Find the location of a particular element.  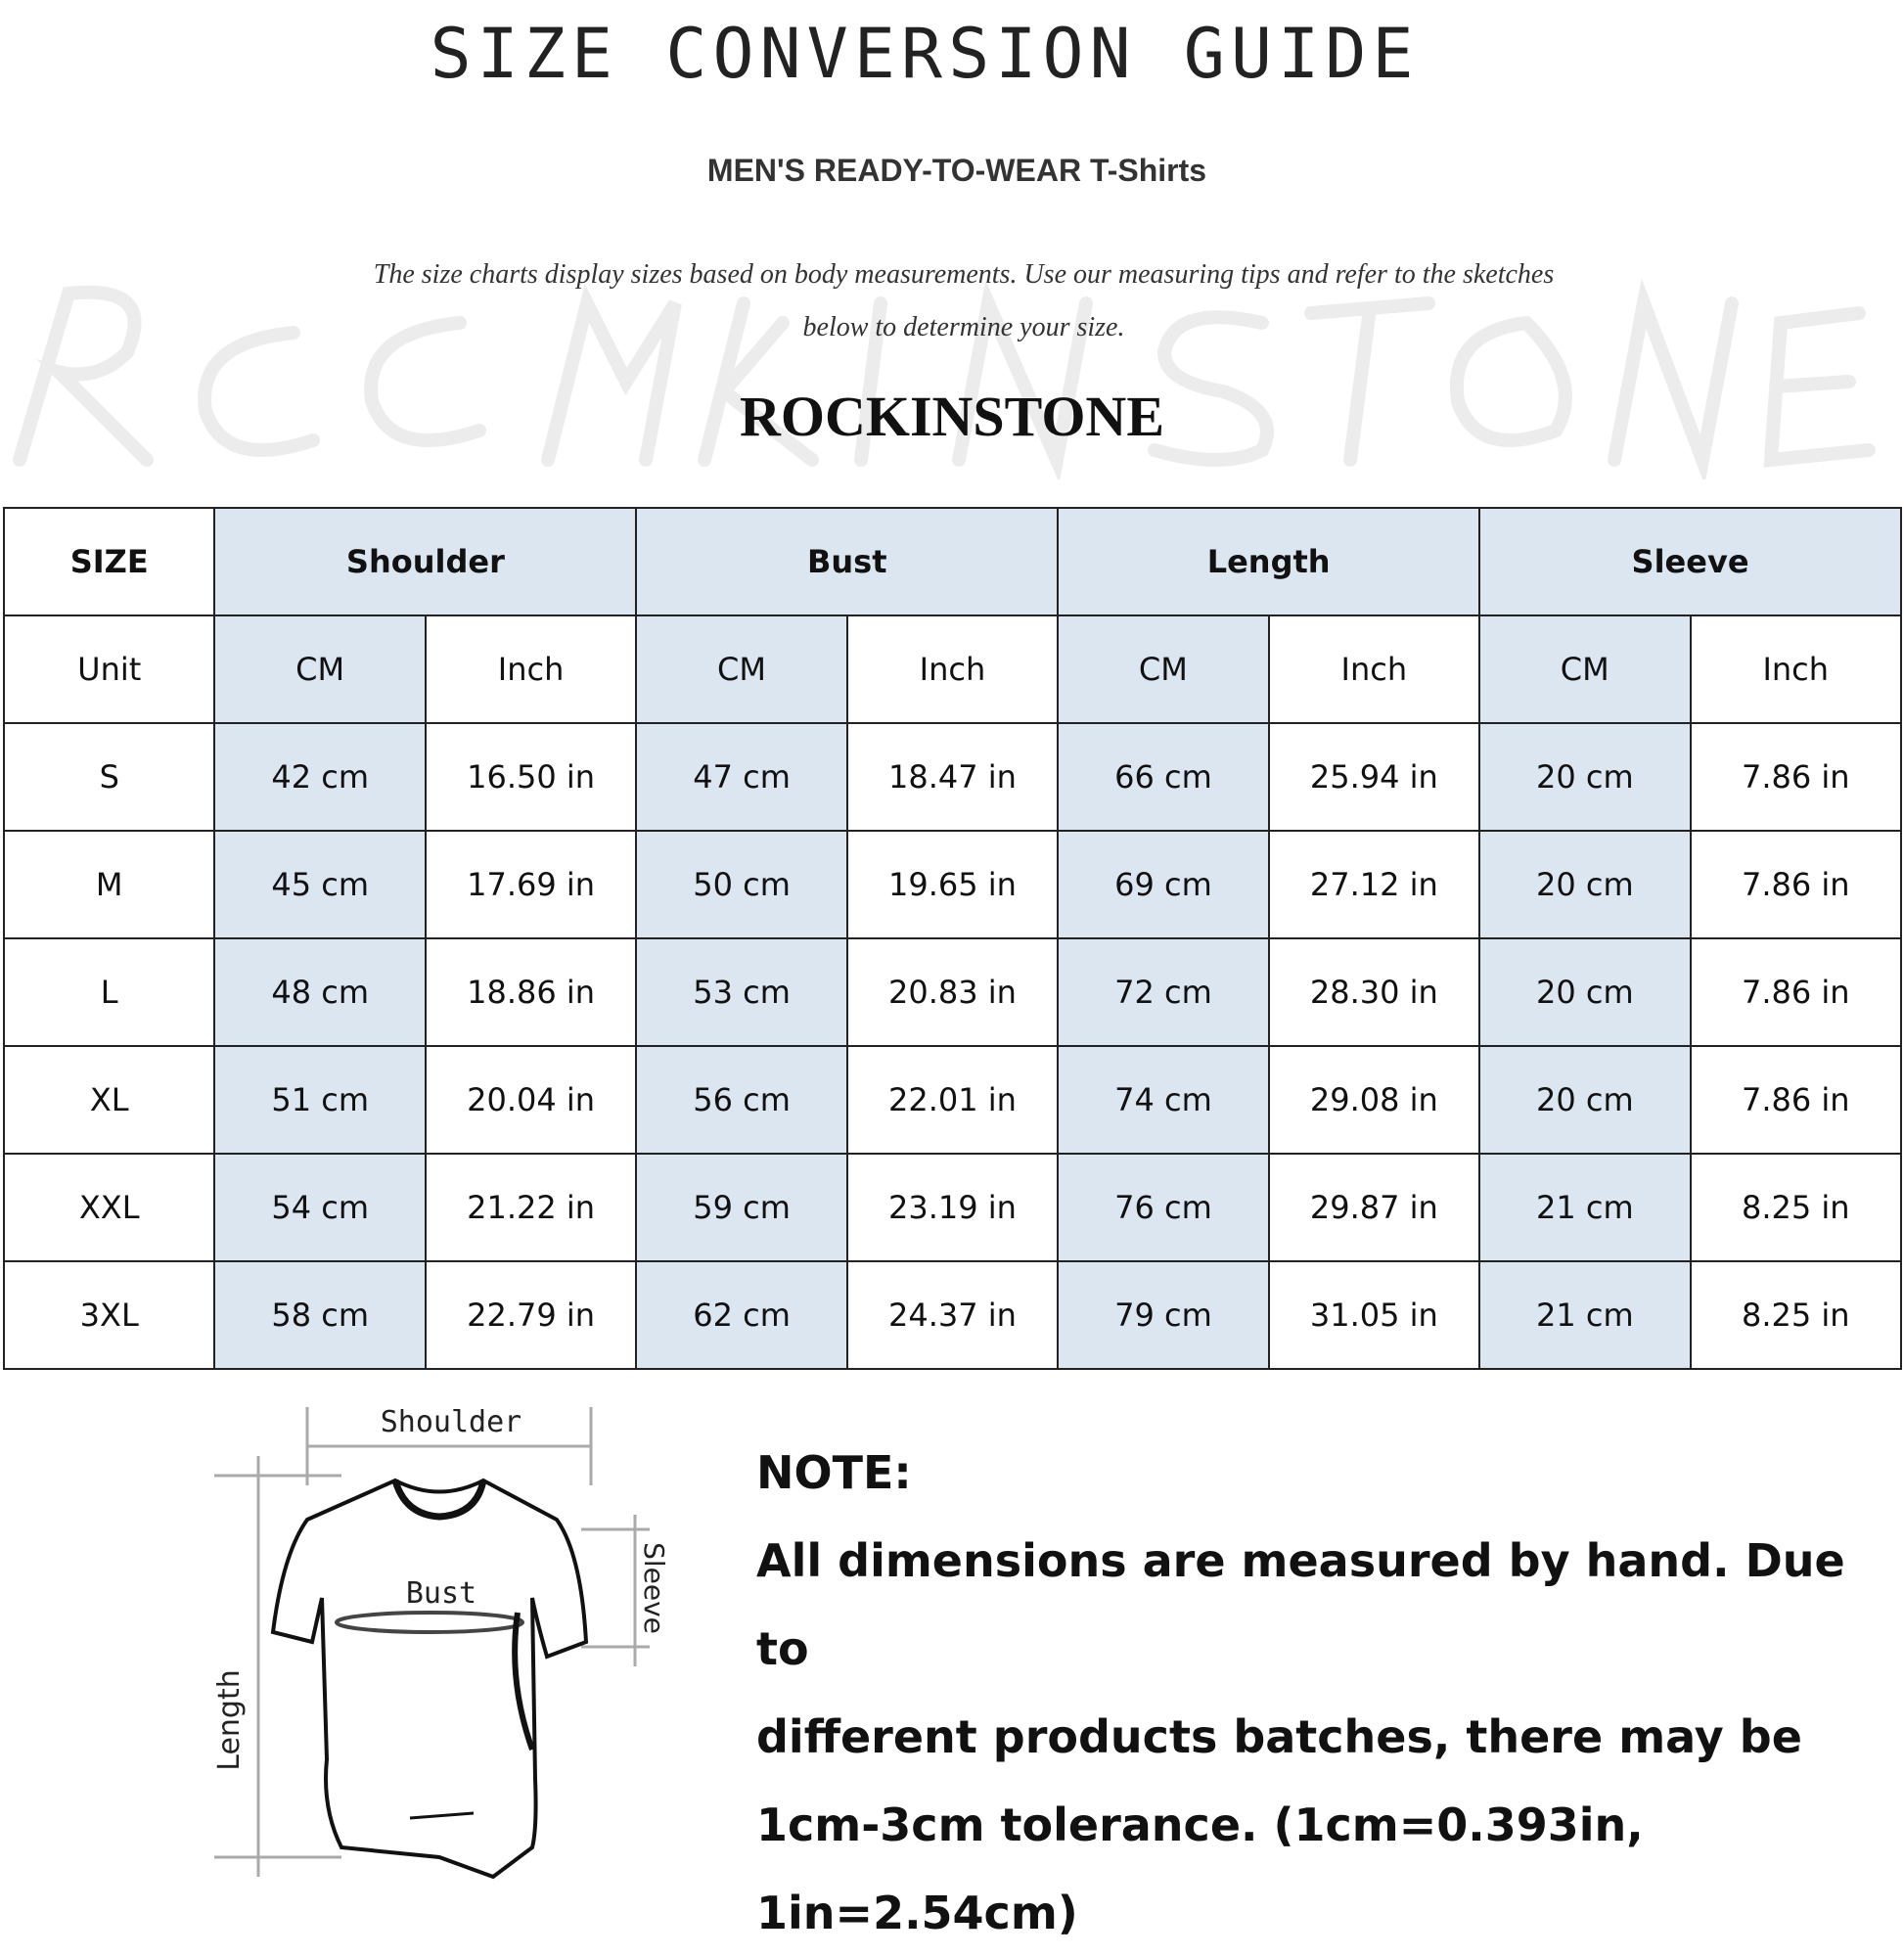

value-cell: 28.30 in is located at coordinates (1374, 992).